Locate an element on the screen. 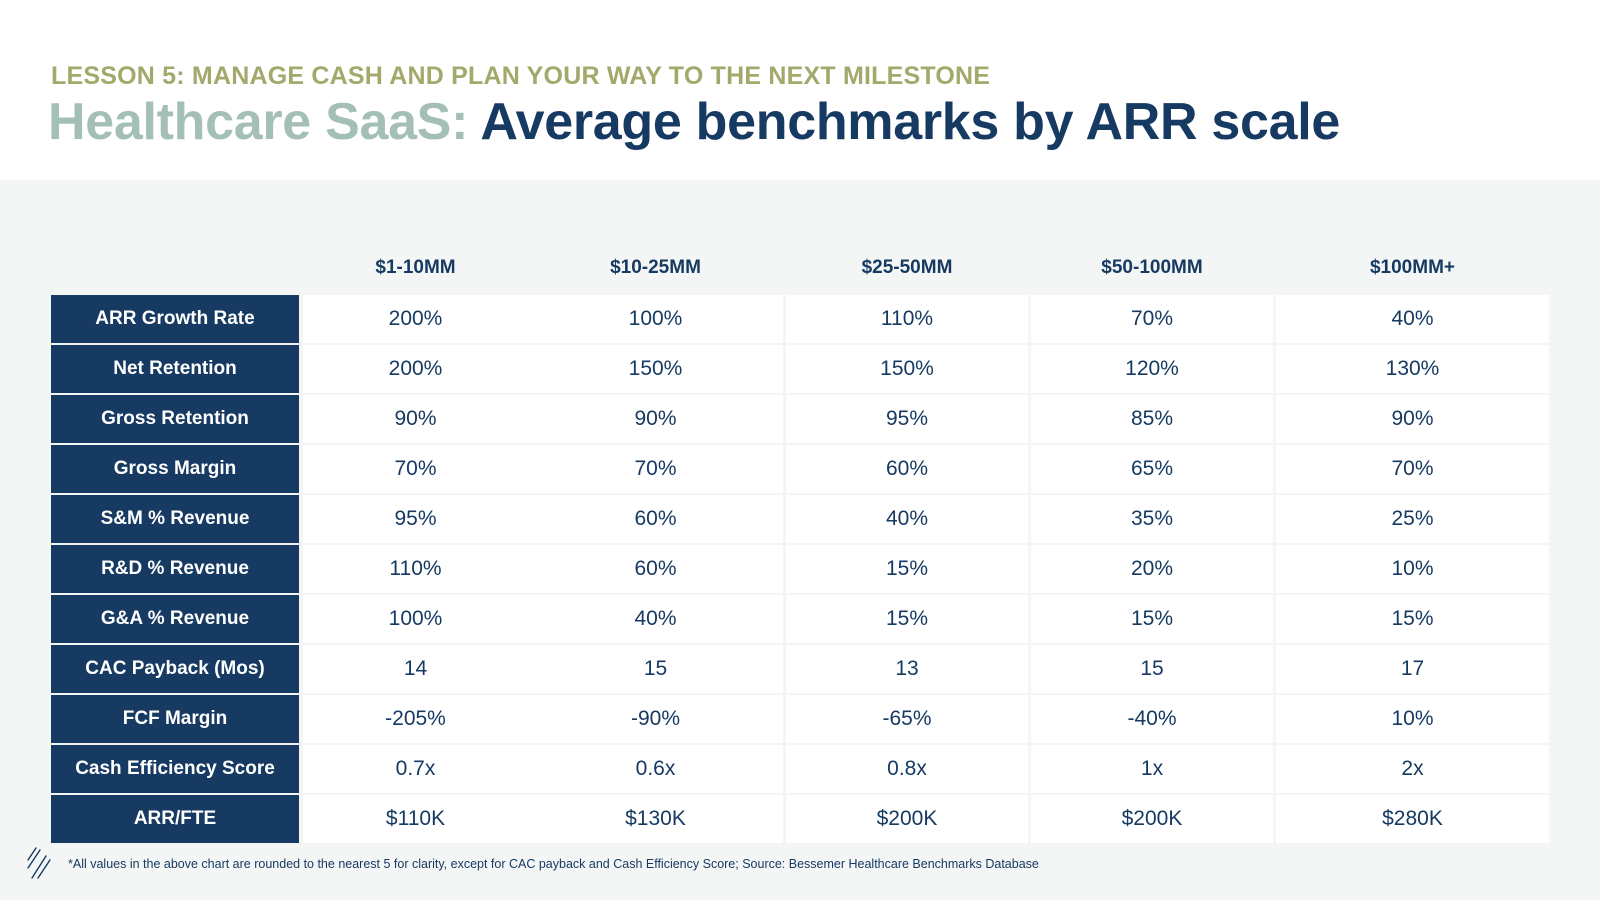  row-label: G&A % Revenue is located at coordinates (175, 619).